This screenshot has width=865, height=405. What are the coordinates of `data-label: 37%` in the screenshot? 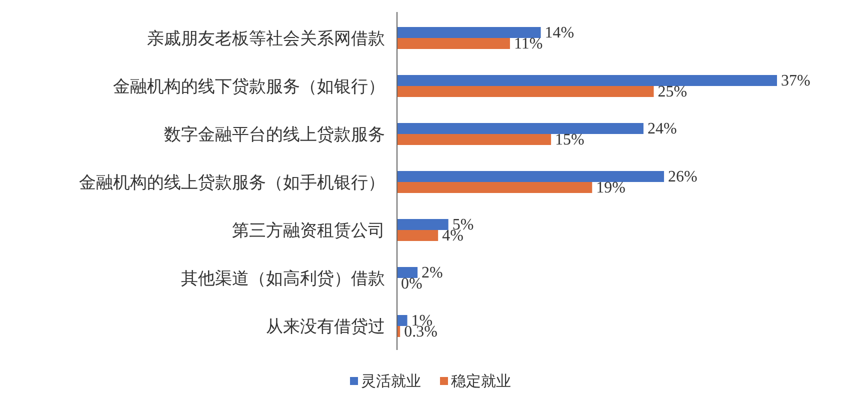 It's located at (795, 81).